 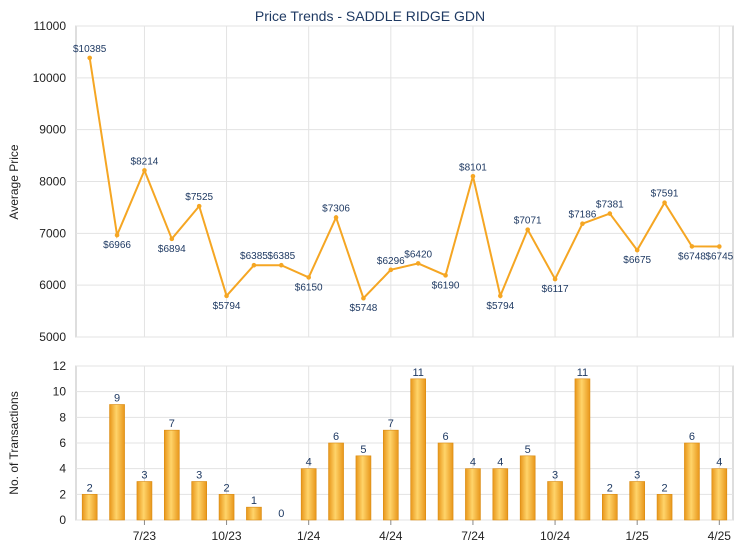 I want to click on transactions-y-tick-label: 12, so click(x=60, y=366).